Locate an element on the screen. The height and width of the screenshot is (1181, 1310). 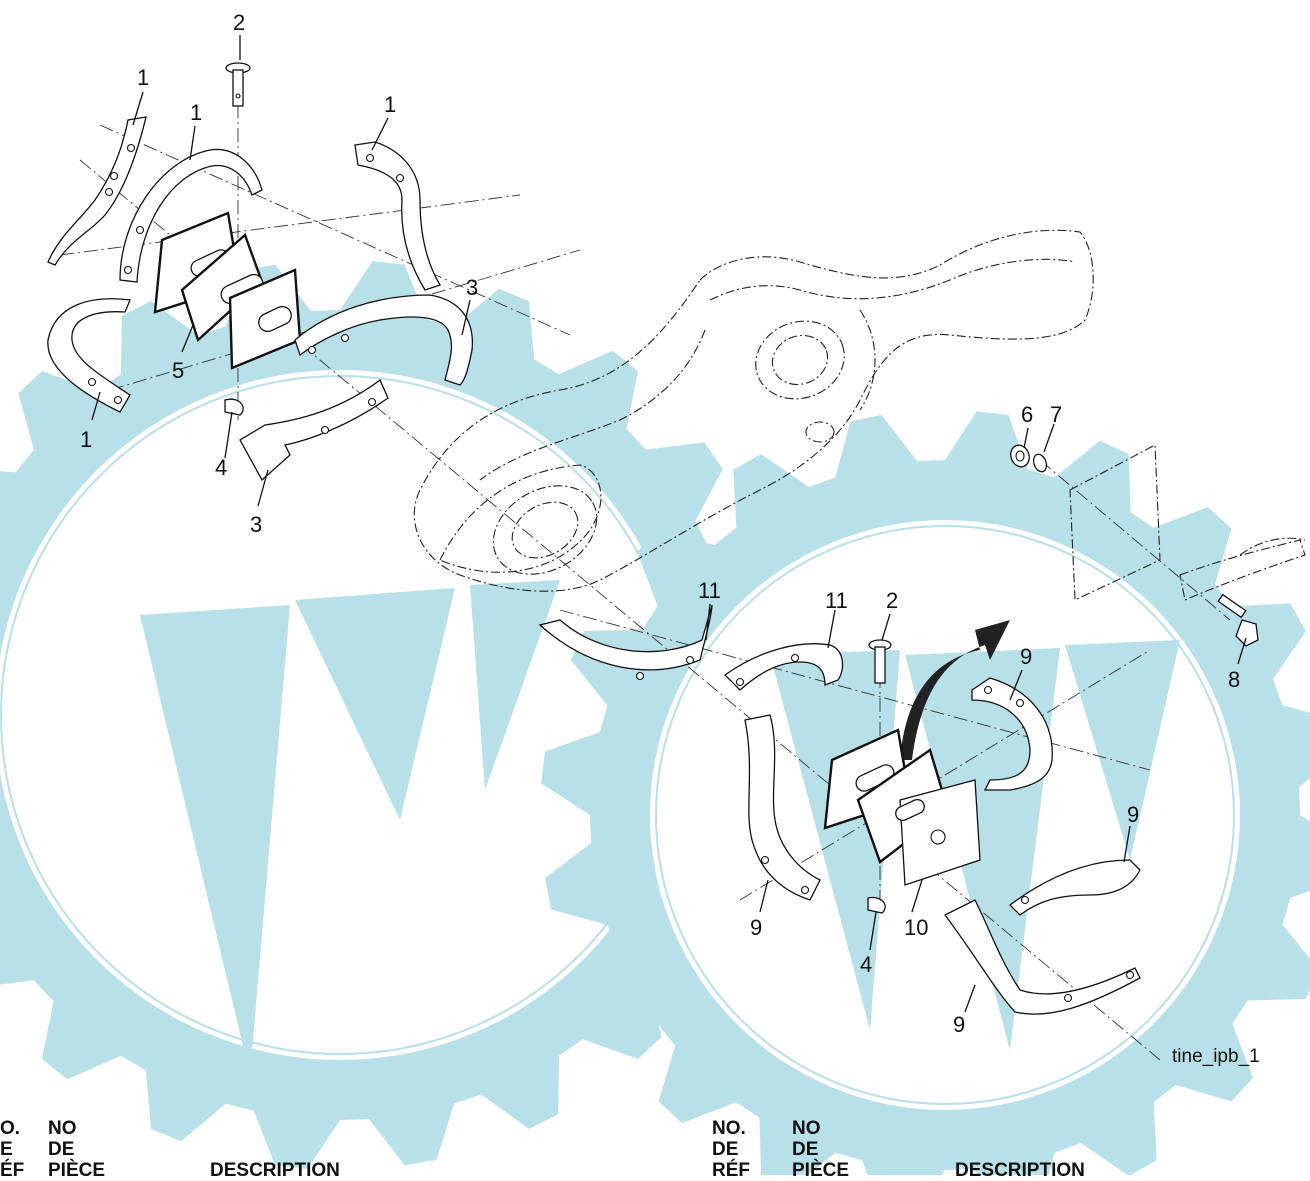
callout-6: 6 is located at coordinates (1027, 414).